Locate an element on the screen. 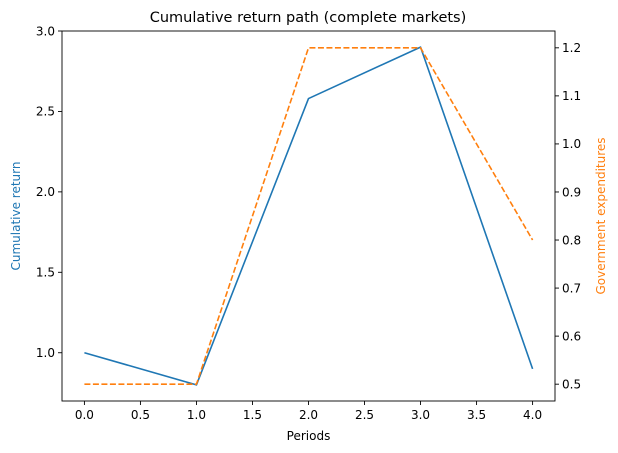  y-left-tick-label-0: 1.0 is located at coordinates (45, 353).